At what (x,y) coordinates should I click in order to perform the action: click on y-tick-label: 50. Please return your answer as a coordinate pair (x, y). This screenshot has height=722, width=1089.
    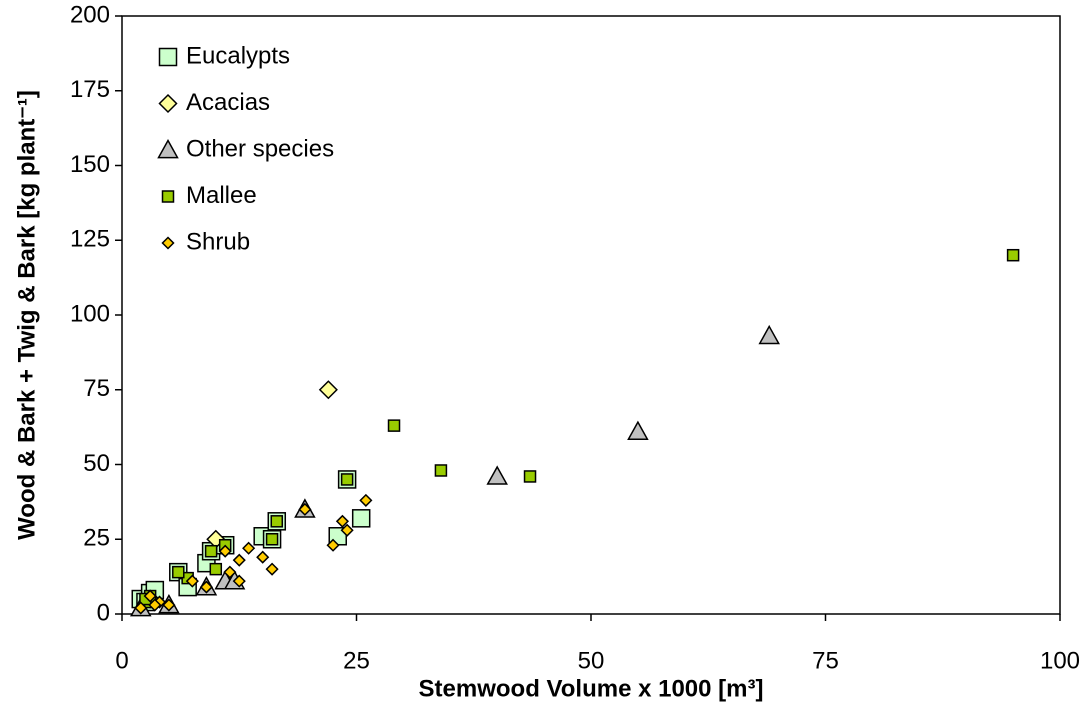
    Looking at the image, I should click on (96, 463).